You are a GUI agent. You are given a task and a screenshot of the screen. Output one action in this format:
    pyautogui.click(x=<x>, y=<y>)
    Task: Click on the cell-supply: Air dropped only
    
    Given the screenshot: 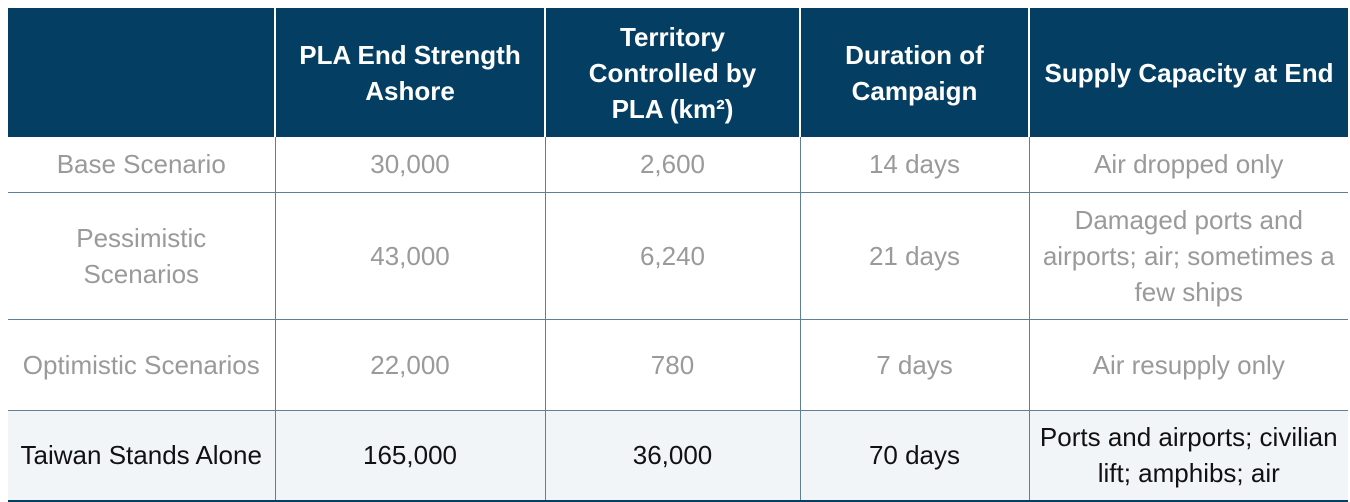 What is the action you would take?
    pyautogui.click(x=1188, y=165)
    